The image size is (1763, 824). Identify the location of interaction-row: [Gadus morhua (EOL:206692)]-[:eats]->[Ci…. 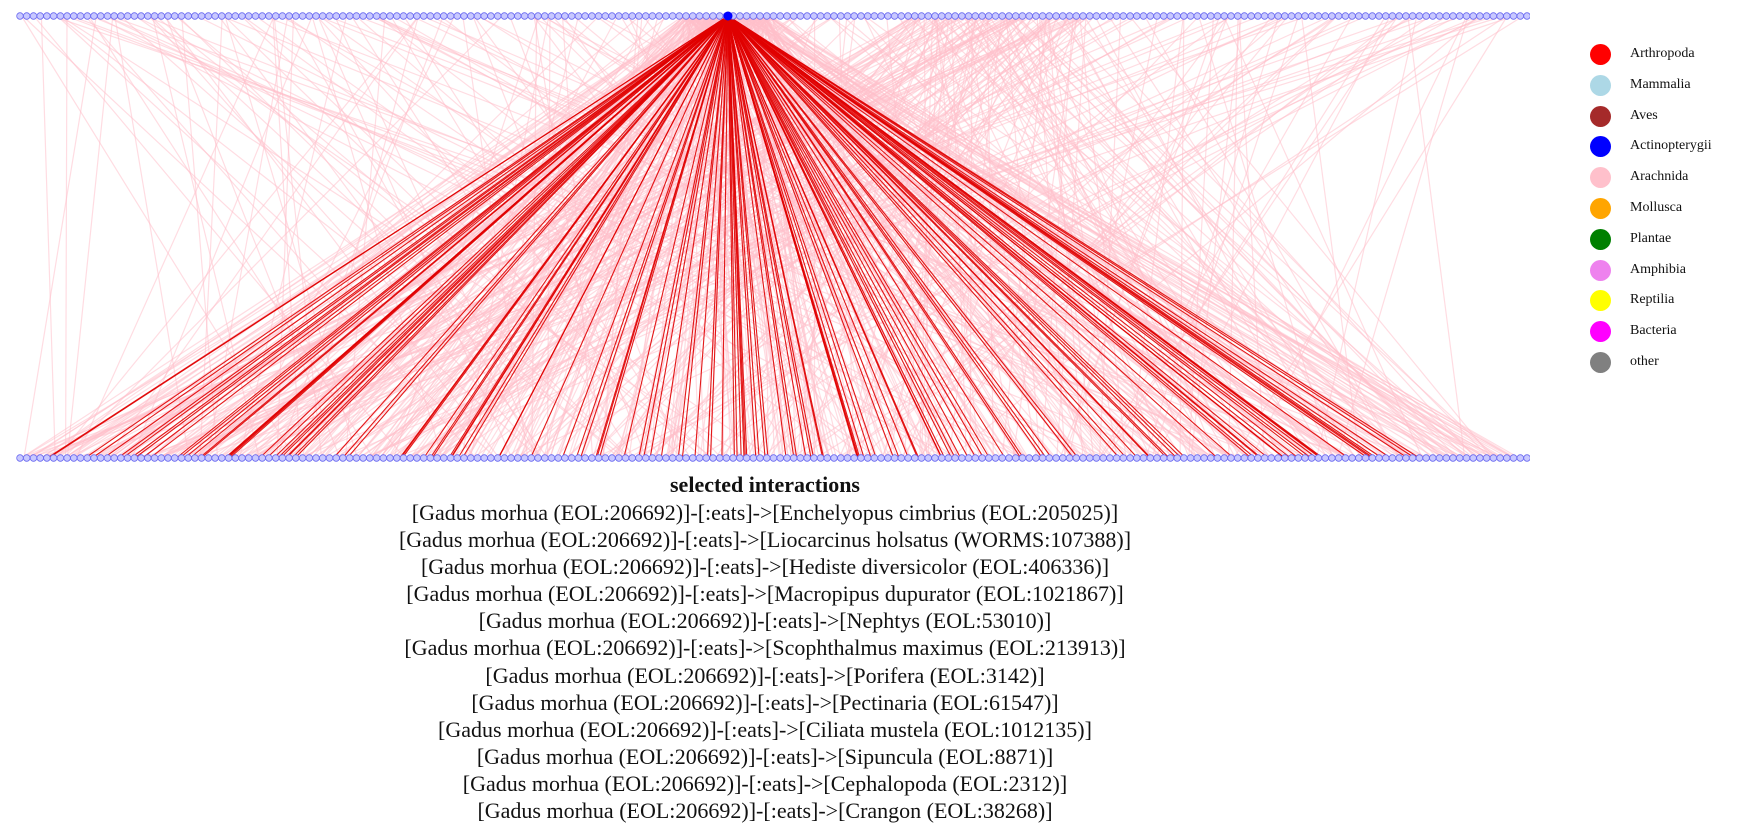
(765, 729).